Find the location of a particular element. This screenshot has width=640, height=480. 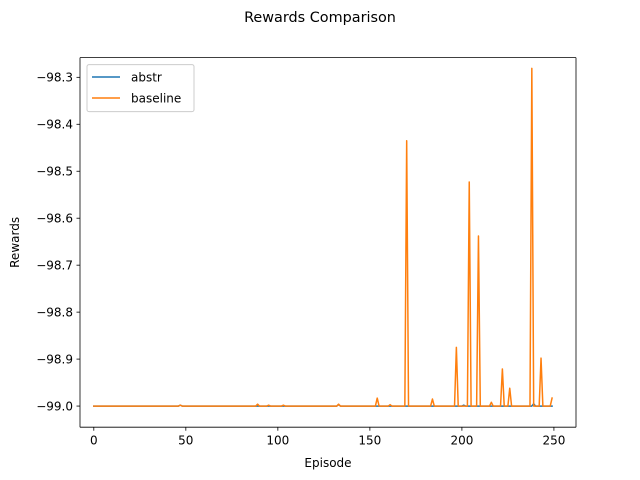

x-tick-label: 100 is located at coordinates (277, 441).